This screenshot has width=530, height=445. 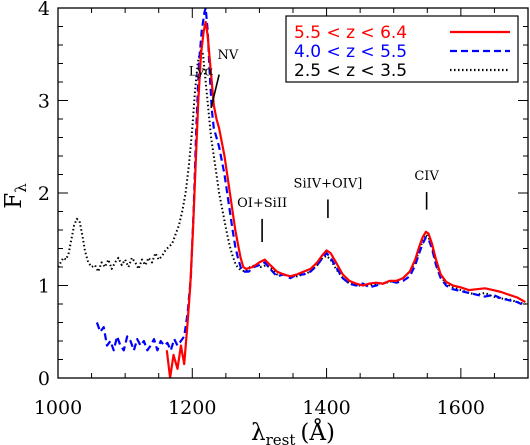 What do you see at coordinates (44, 102) in the screenshot?
I see `y-tick-label: 3` at bounding box center [44, 102].